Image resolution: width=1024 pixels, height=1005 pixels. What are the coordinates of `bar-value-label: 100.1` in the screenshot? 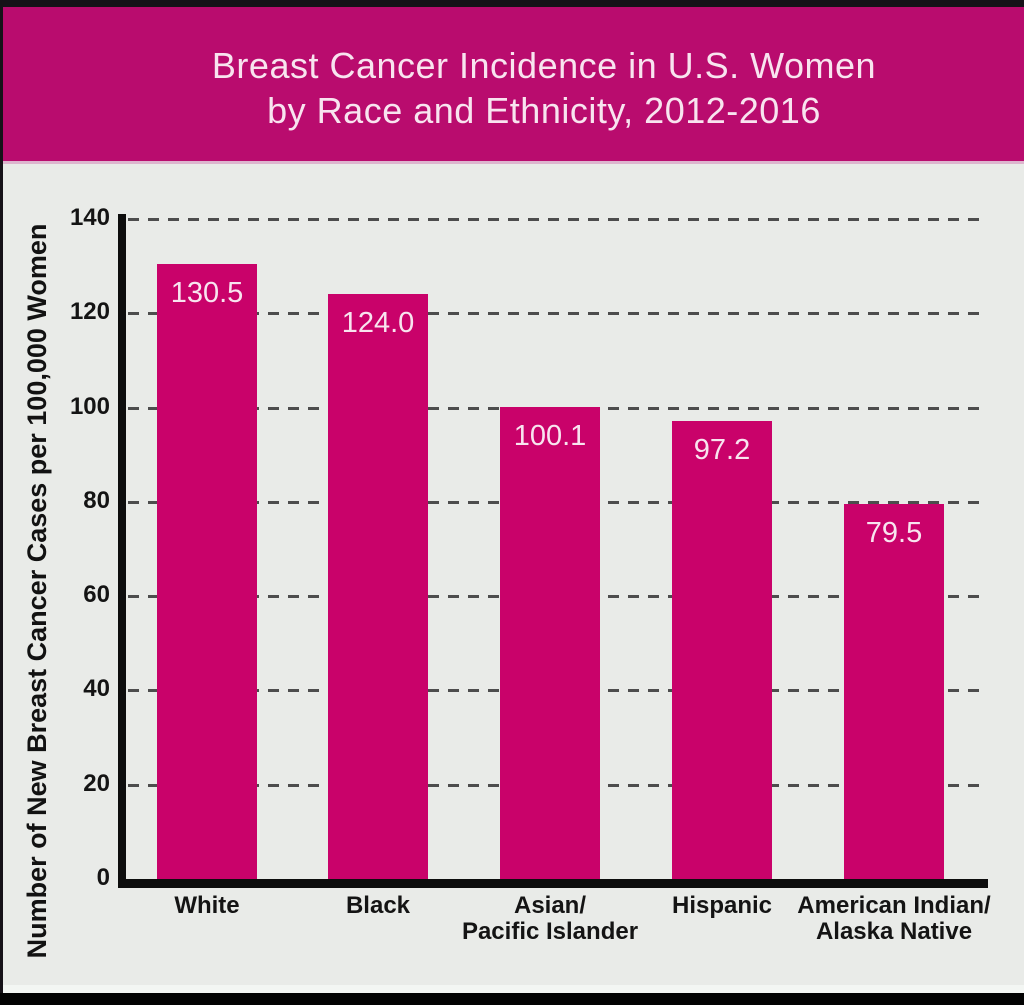 It's located at (550, 436).